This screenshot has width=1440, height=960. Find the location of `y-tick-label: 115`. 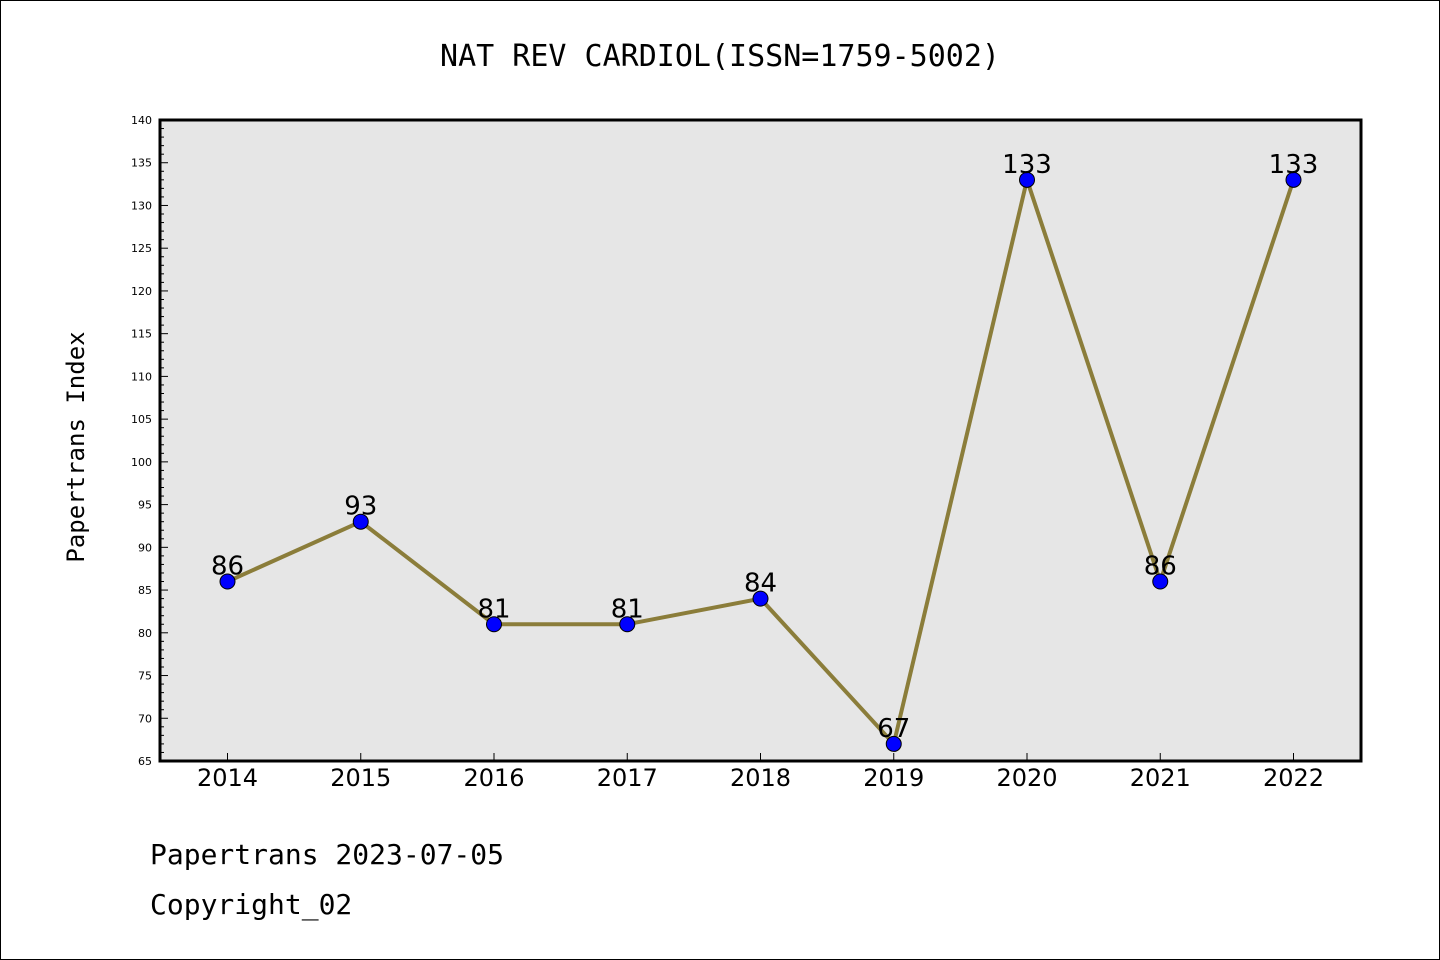

y-tick-label: 115 is located at coordinates (141, 334).